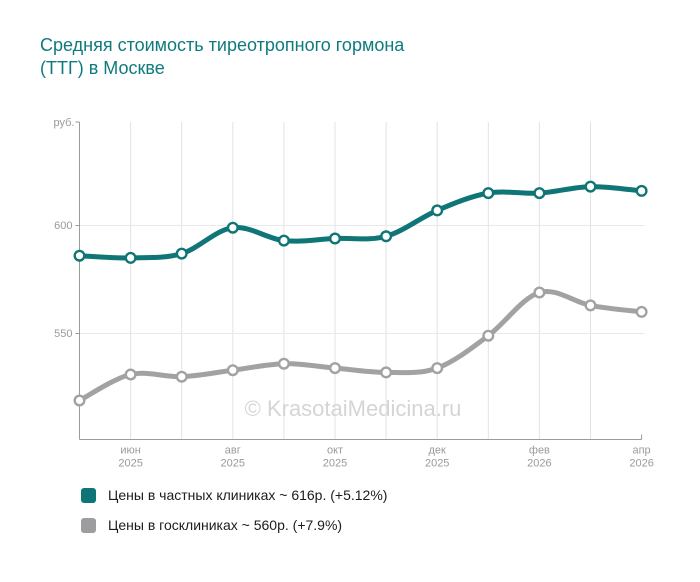  What do you see at coordinates (641, 451) in the screenshot?
I see `x-axis-tick-label: апр` at bounding box center [641, 451].